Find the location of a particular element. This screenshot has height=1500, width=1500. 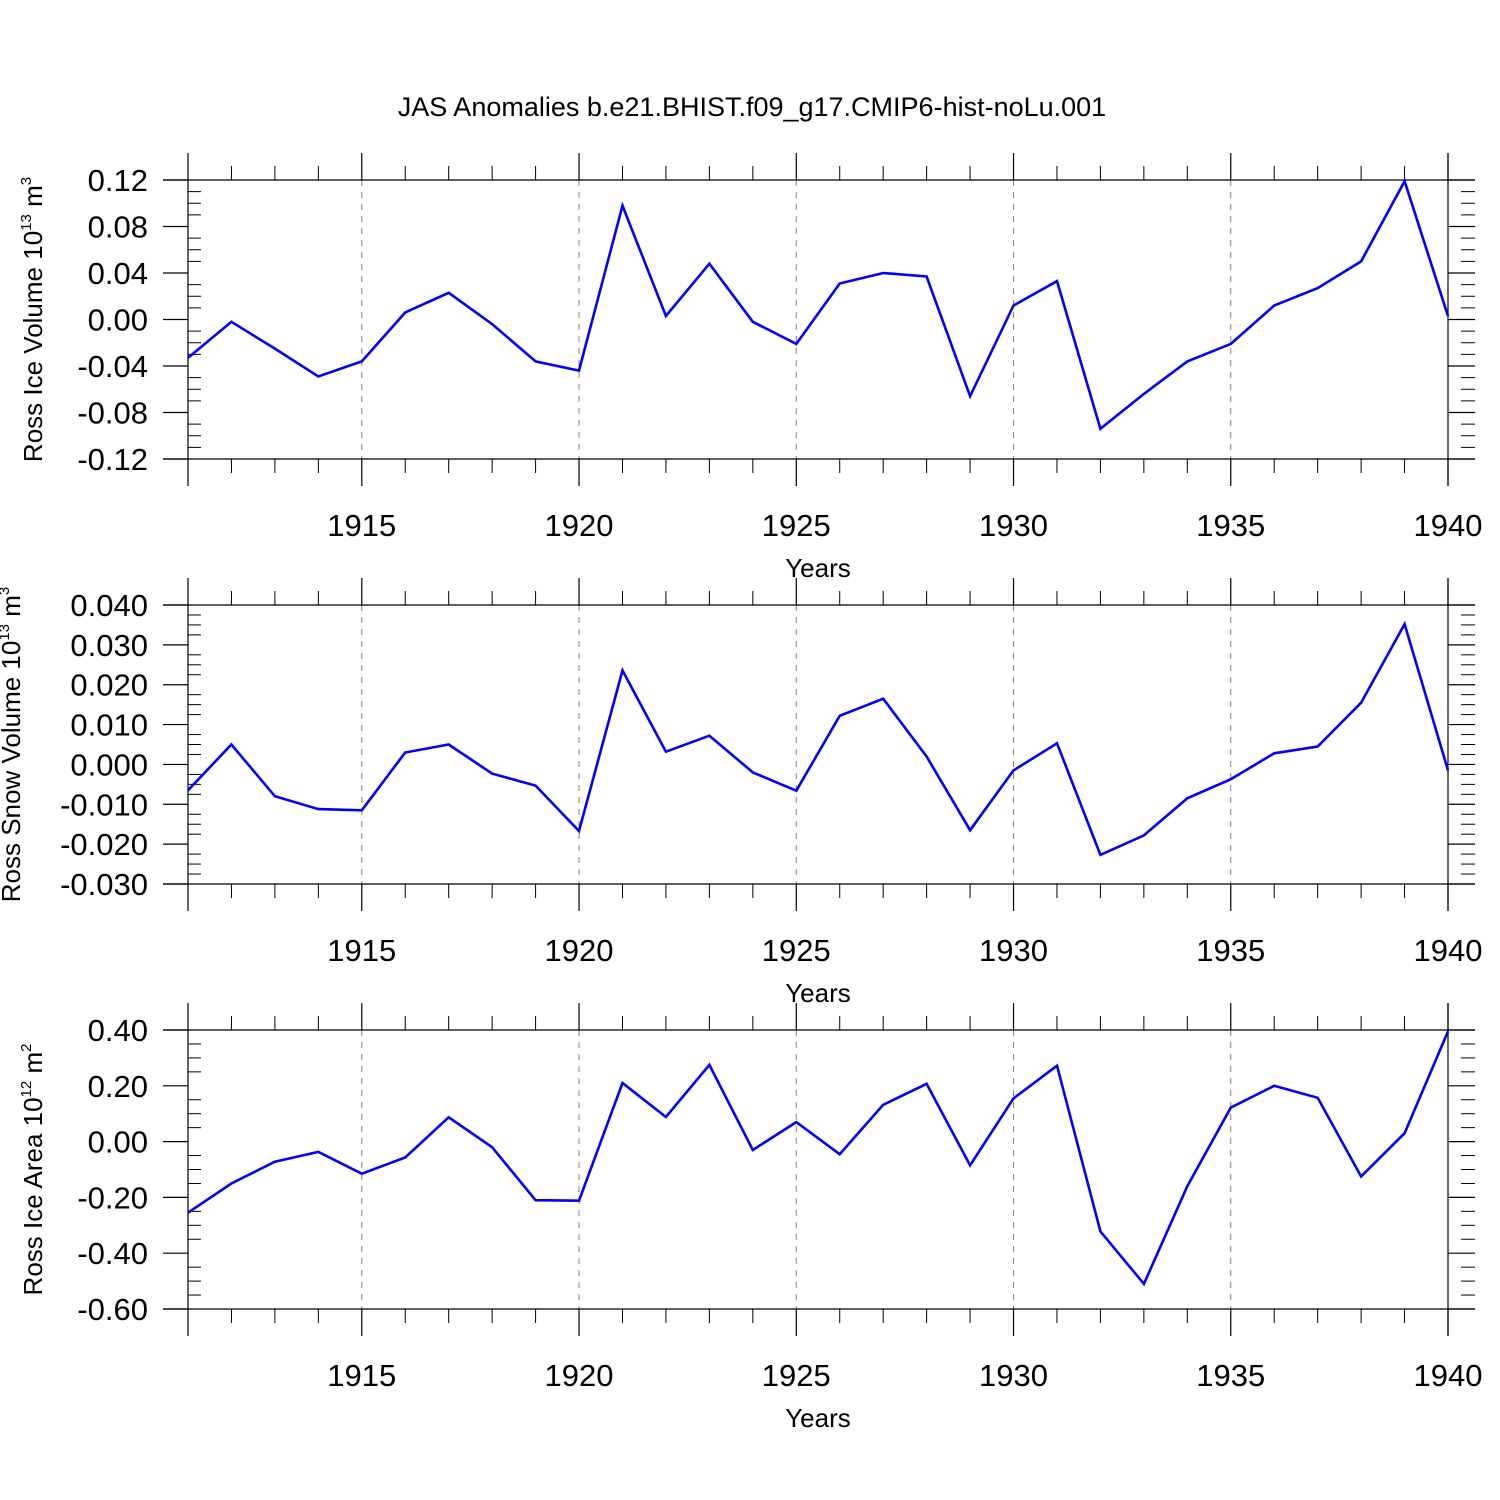

y-tick-label: 0.000 is located at coordinates (109, 764).